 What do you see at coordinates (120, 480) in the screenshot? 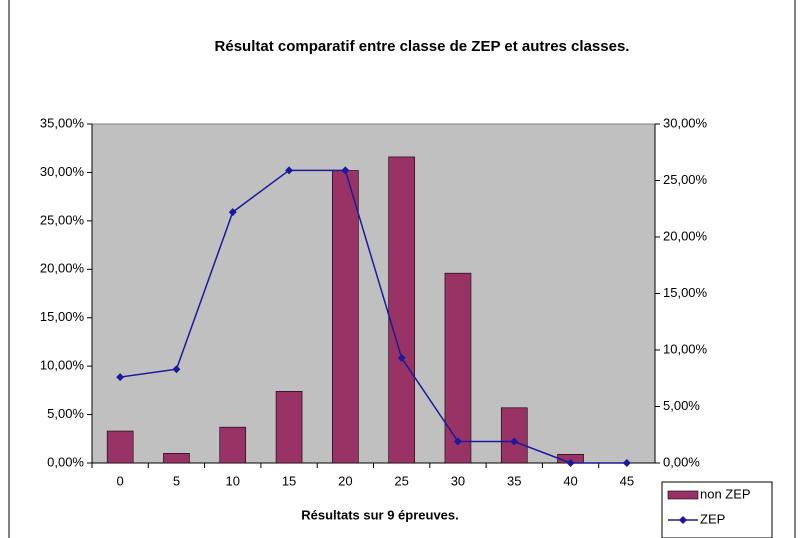
I see `x-tick-label: 0` at bounding box center [120, 480].